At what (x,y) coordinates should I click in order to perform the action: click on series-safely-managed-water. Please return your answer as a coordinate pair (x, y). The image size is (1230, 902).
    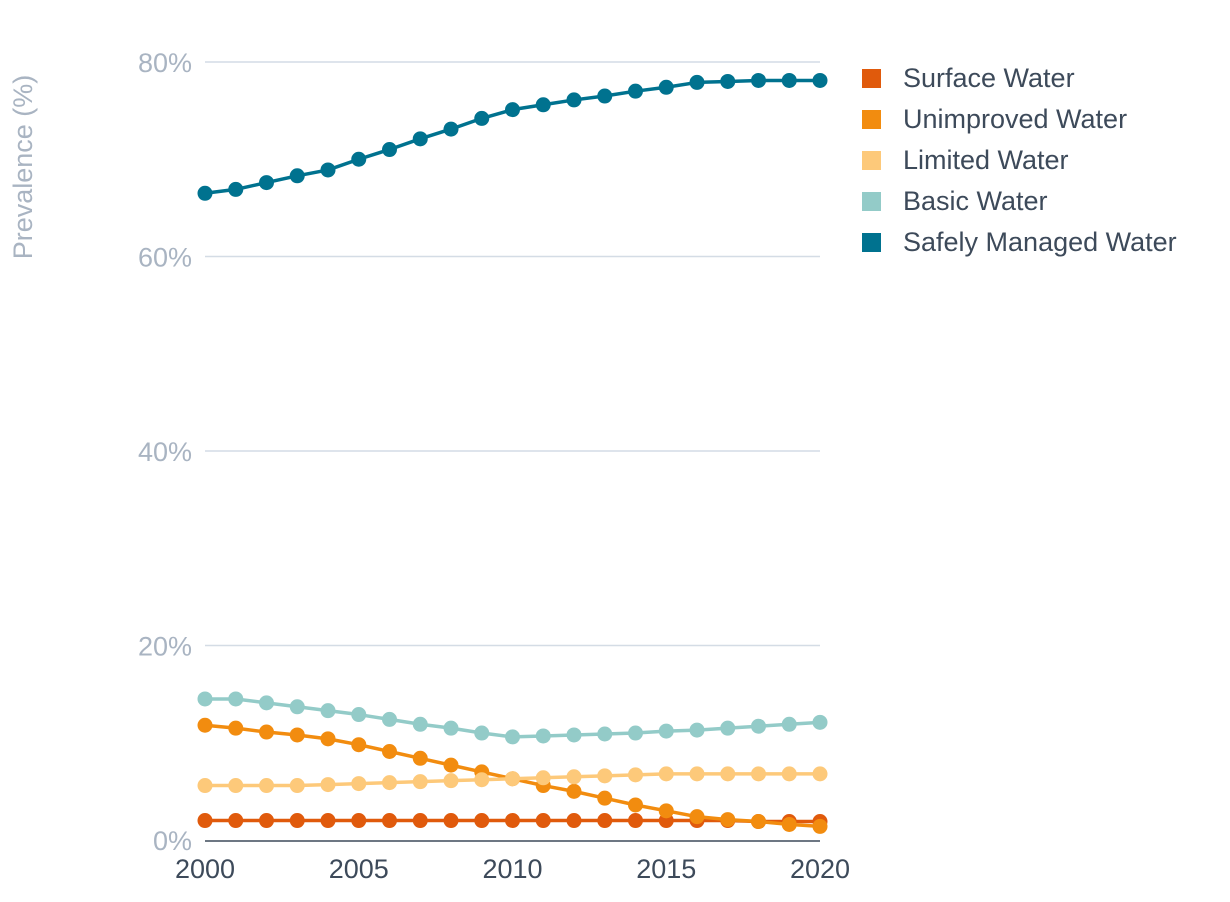
    Looking at the image, I should click on (512, 136).